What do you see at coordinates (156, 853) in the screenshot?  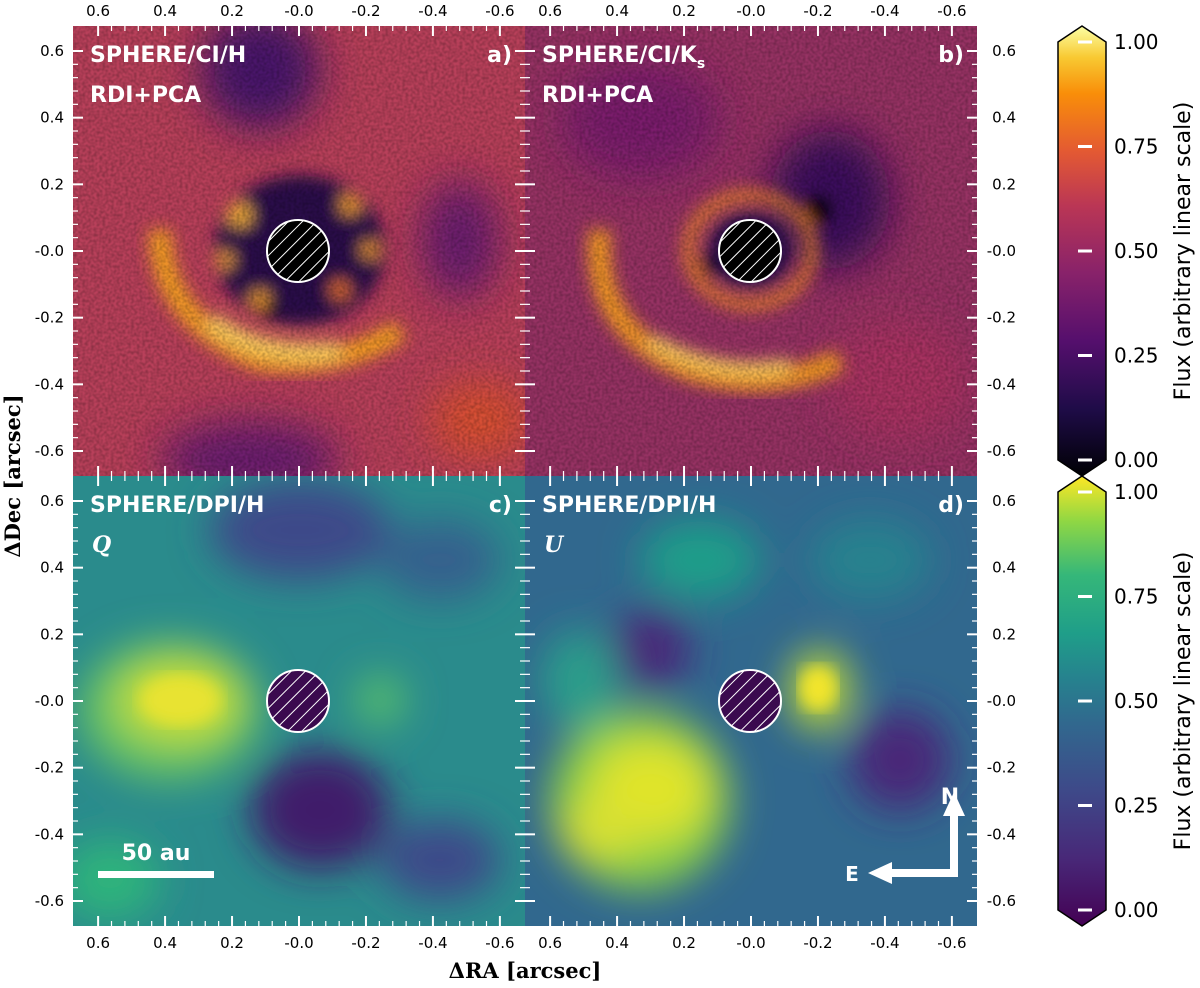 I see `scale-bar-label: 50 au` at bounding box center [156, 853].